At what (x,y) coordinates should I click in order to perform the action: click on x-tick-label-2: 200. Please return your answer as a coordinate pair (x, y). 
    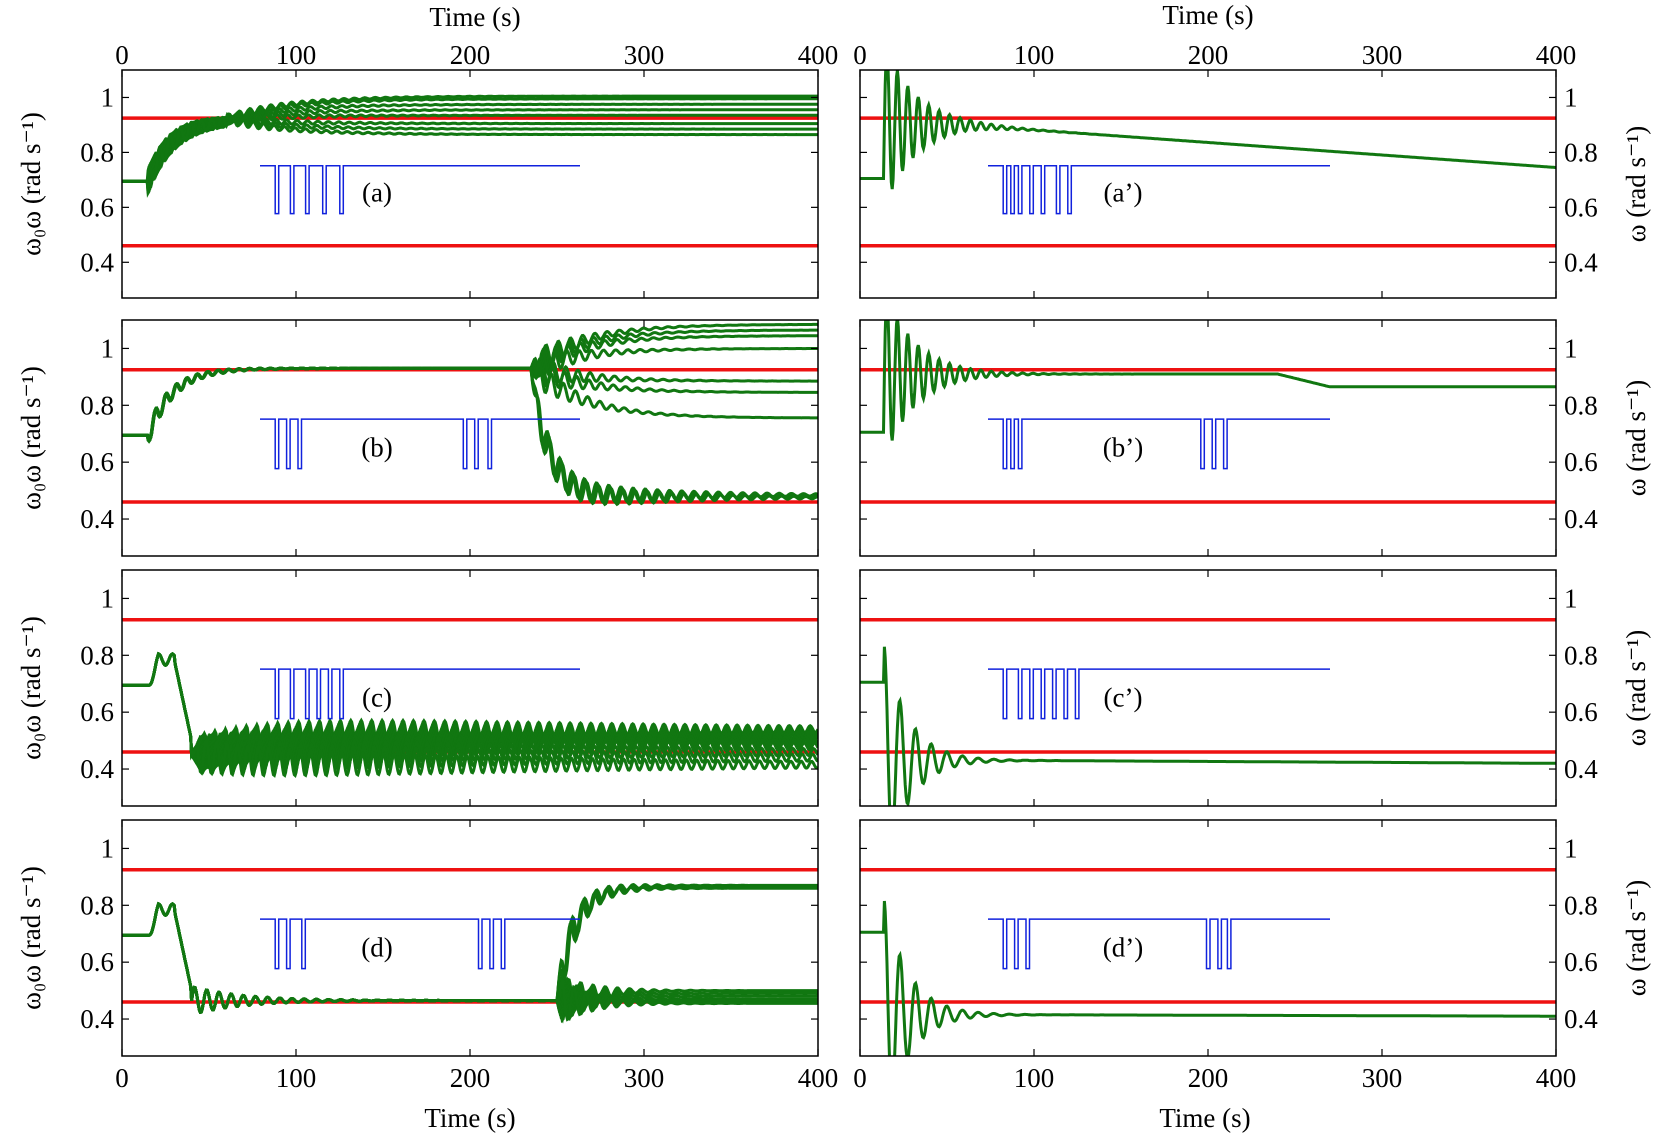
    Looking at the image, I should click on (1208, 1078).